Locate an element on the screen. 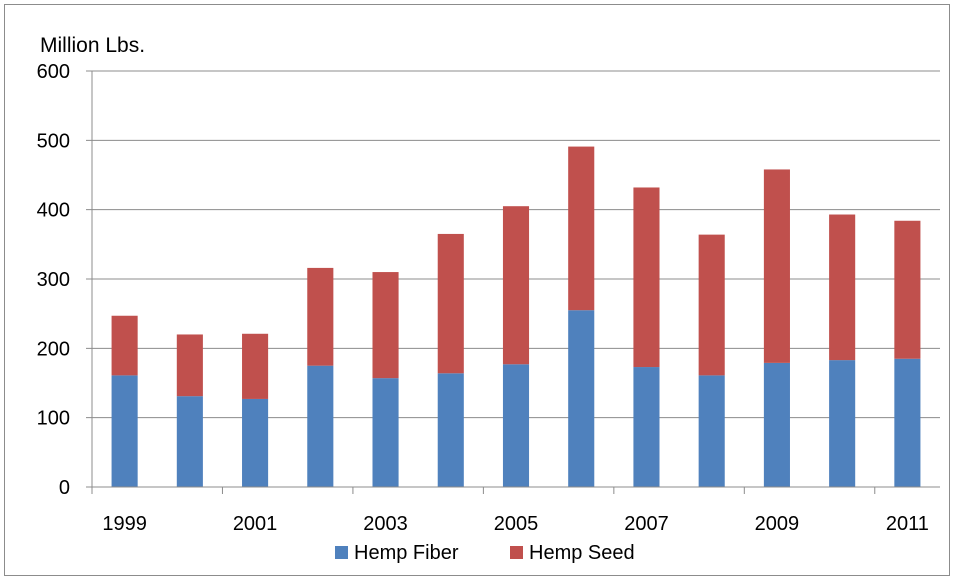  bar-hemp-fiber-2007 is located at coordinates (646, 427).